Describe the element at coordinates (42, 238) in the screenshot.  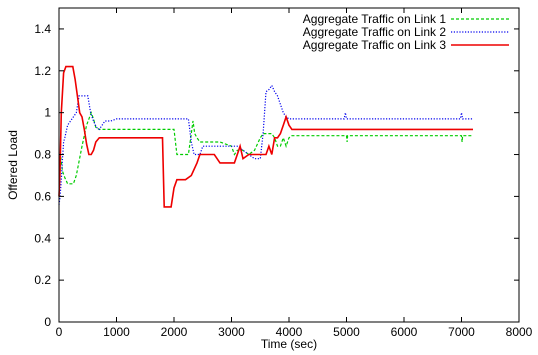
I see `y-tick-label: 0.4` at that location.